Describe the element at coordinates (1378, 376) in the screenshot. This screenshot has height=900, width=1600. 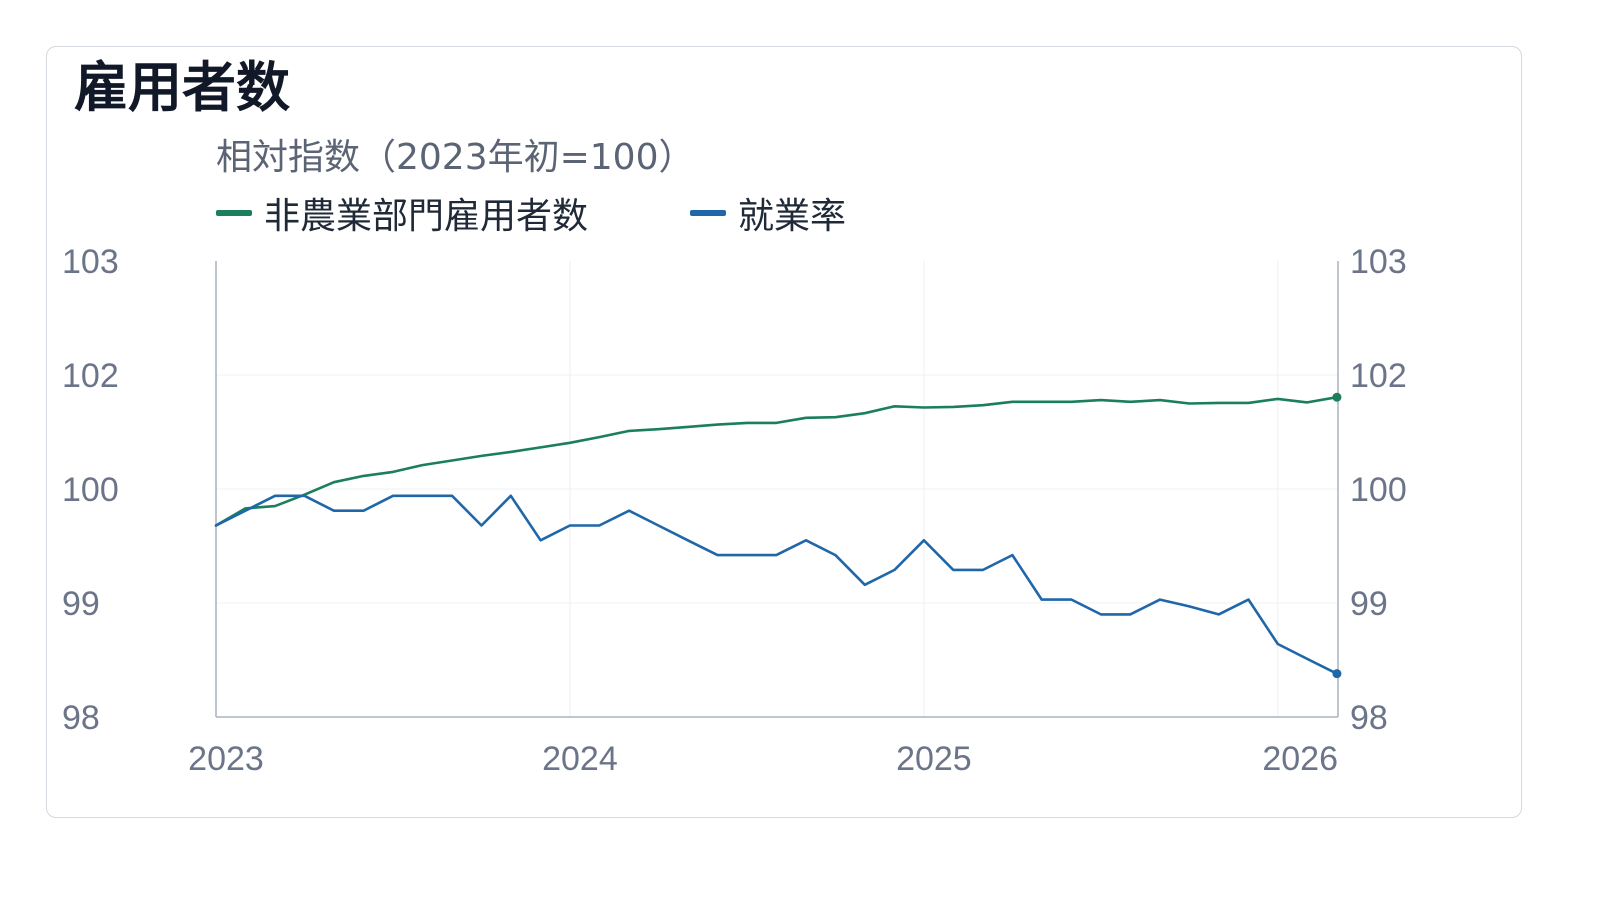
I see `y-tick-label-right: 102` at that location.